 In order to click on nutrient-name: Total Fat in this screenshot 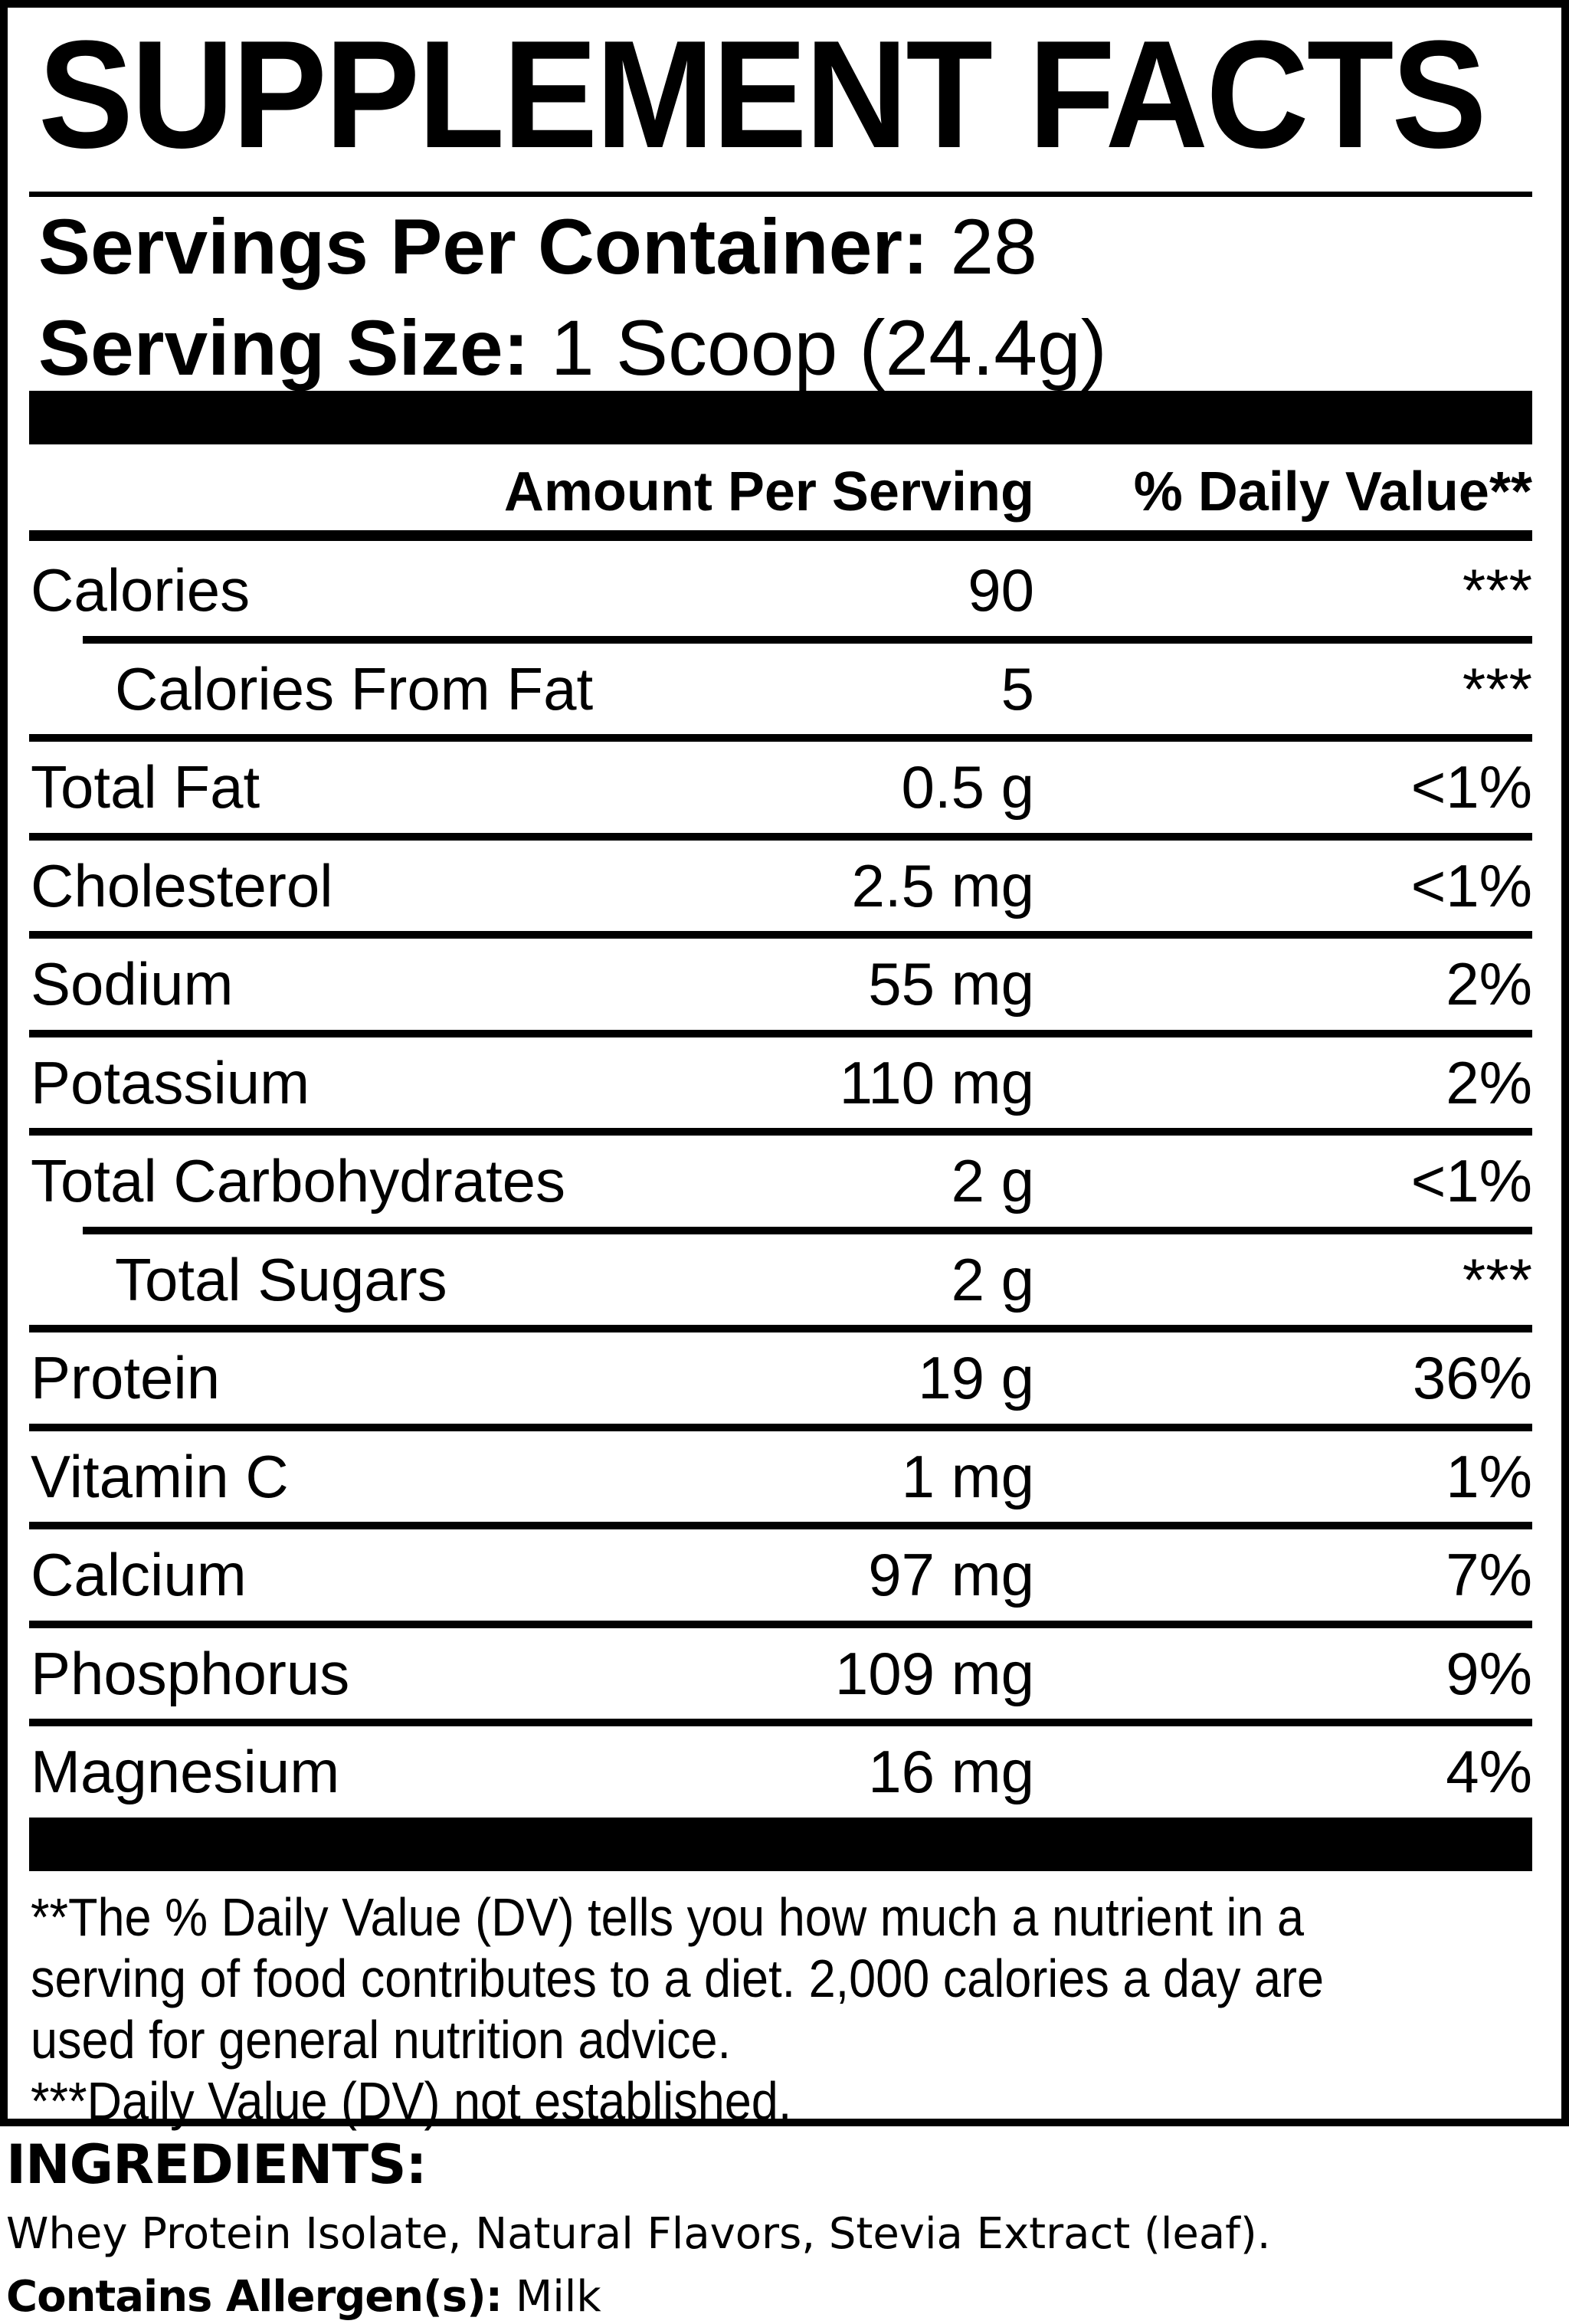, I will do `click(145, 787)`.